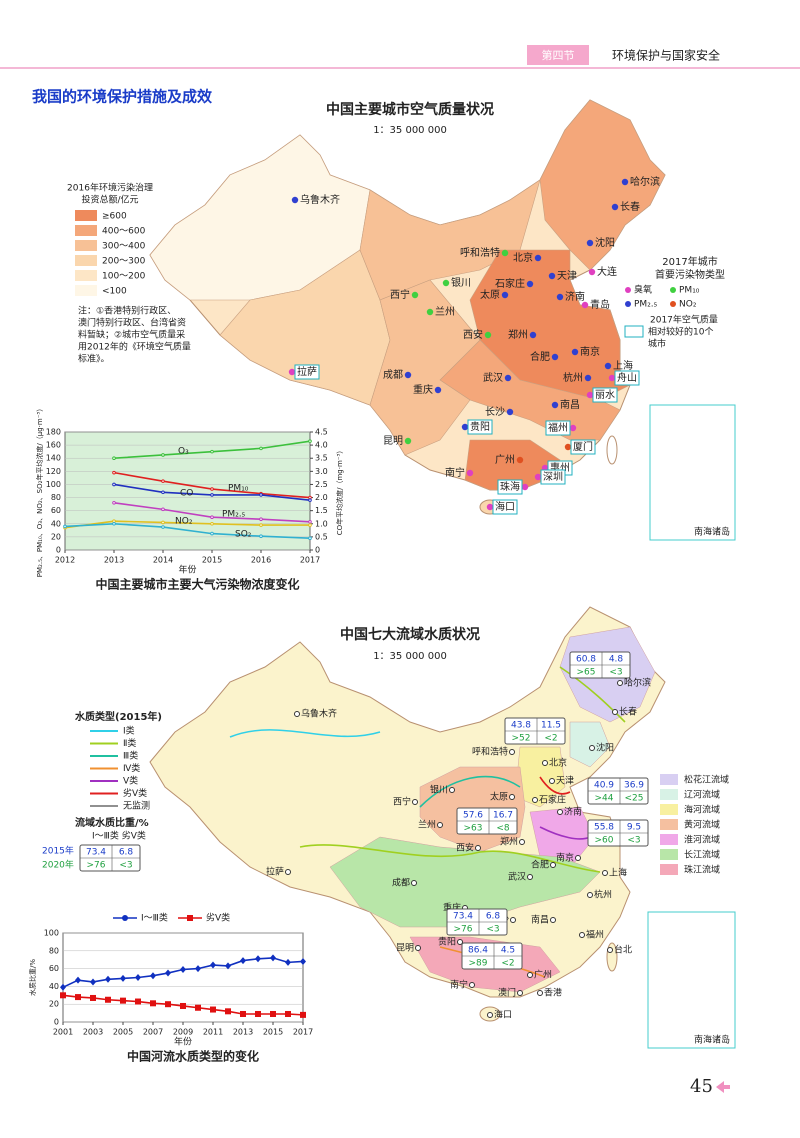 This screenshot has height=1138, width=800. Describe the element at coordinates (93, 1032) in the screenshot. I see `x-tick-label: 2003` at that location.